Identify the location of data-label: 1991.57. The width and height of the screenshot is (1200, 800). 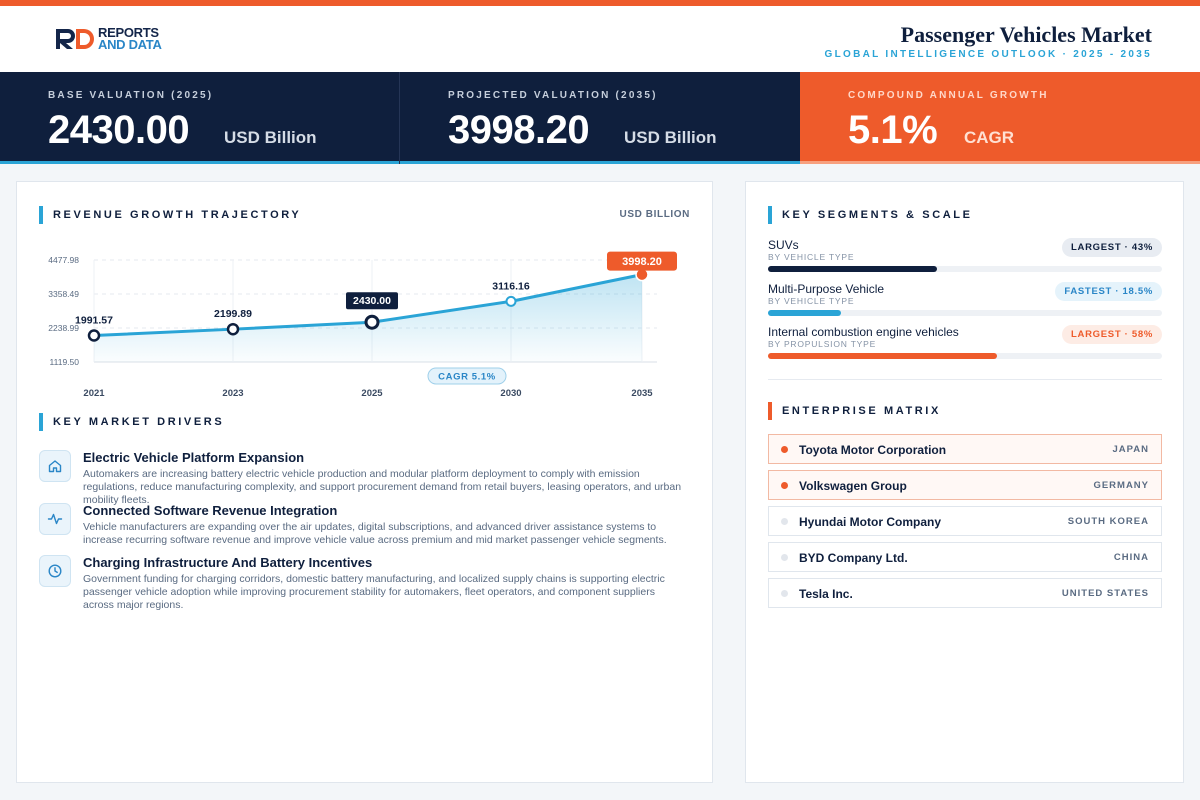
(94, 321).